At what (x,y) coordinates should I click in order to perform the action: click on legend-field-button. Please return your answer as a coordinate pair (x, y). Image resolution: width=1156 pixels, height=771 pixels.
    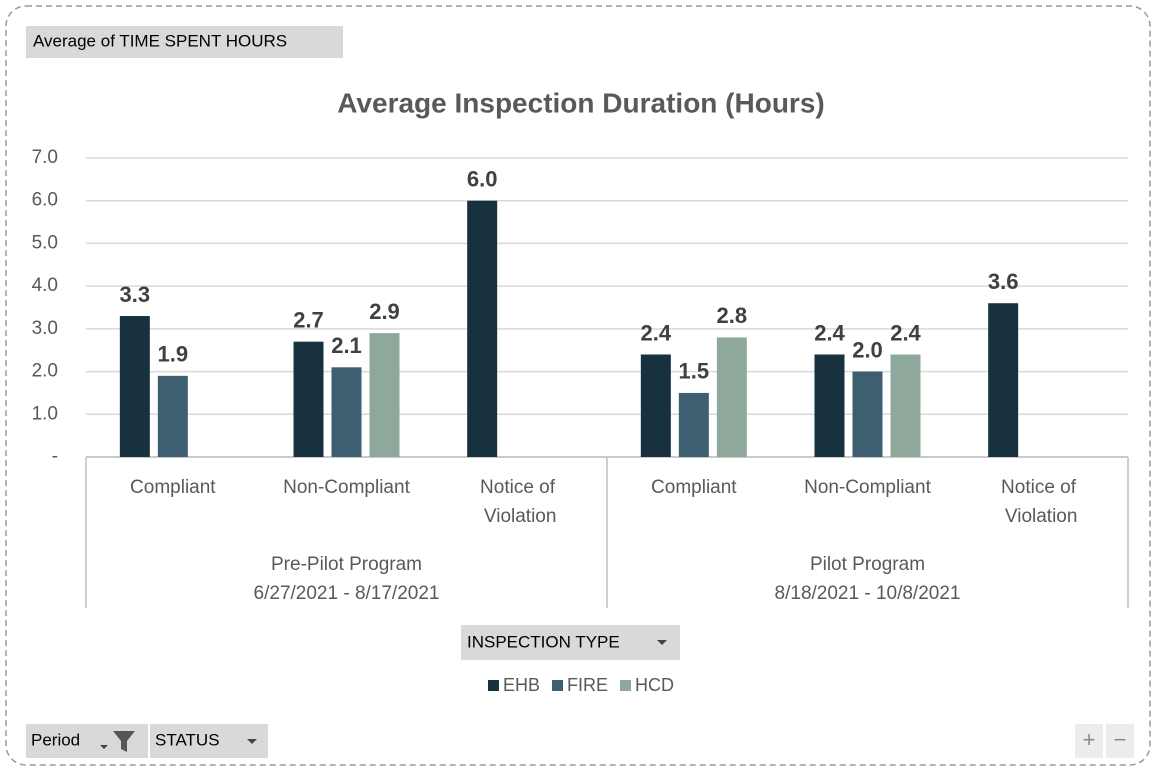
    Looking at the image, I should click on (570, 642).